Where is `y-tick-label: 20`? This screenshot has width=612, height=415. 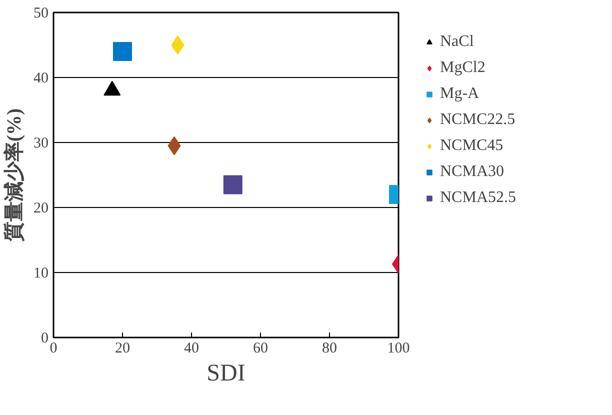 y-tick-label: 20 is located at coordinates (41, 208).